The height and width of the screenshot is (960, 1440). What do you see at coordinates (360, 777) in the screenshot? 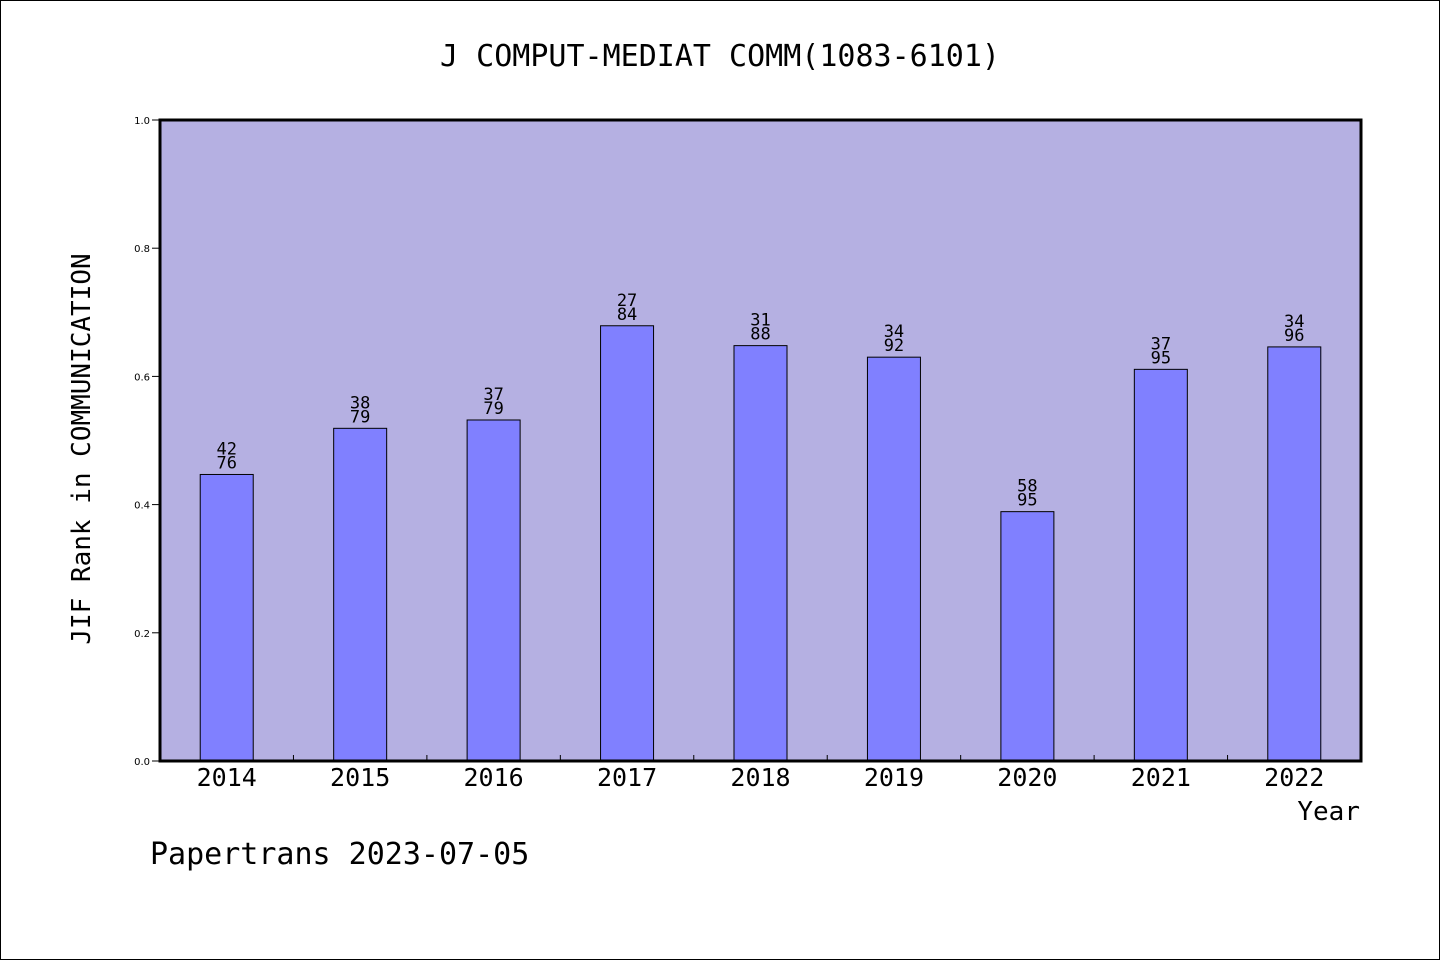
I see `x-tick-label: 2015` at bounding box center [360, 777].